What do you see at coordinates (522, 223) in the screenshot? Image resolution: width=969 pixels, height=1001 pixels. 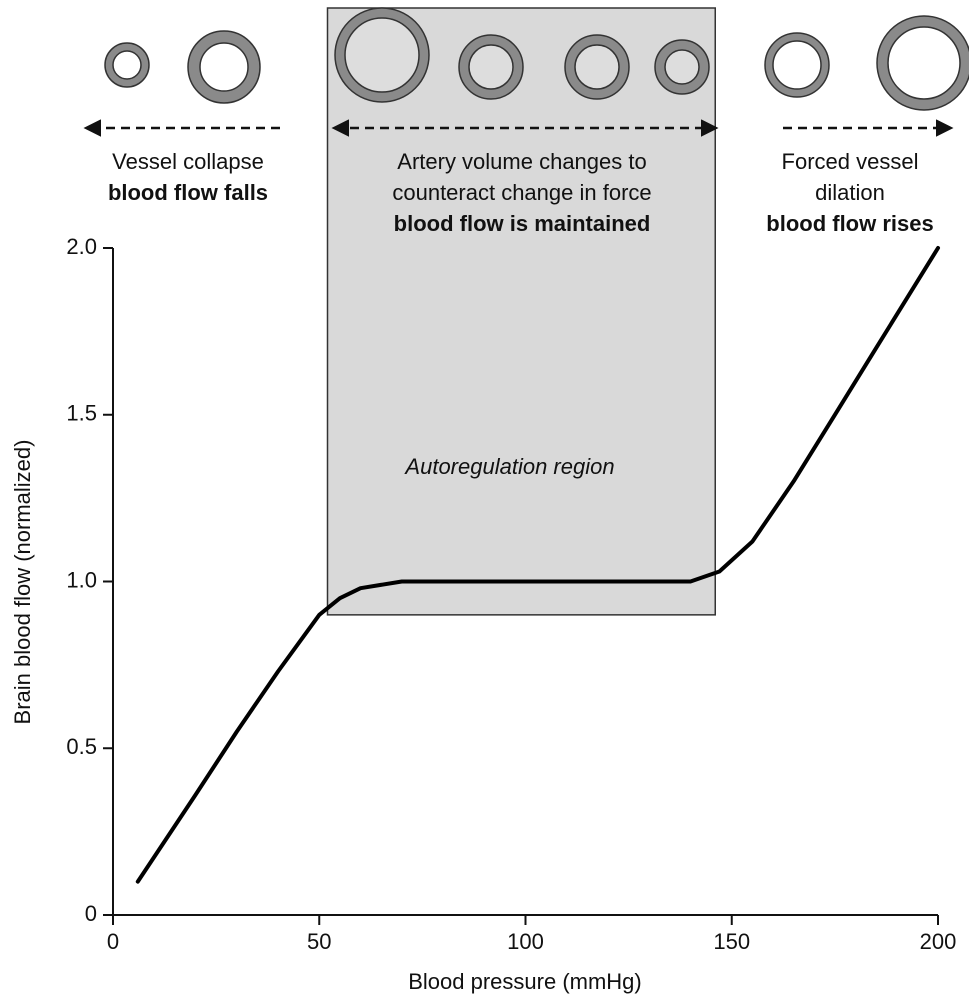 I see `annotation: blood flow is maintained` at bounding box center [522, 223].